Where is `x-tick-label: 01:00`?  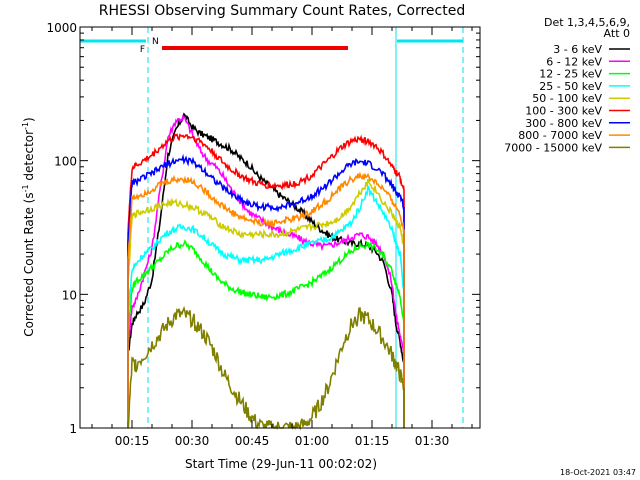
x-tick-label: 01:00 is located at coordinates (312, 441).